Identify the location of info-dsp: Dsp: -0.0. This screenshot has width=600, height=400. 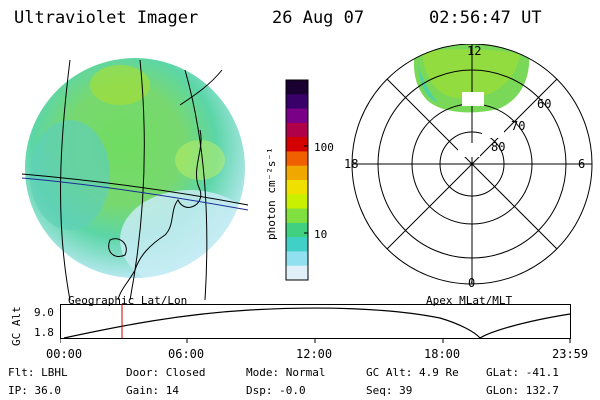
(276, 390).